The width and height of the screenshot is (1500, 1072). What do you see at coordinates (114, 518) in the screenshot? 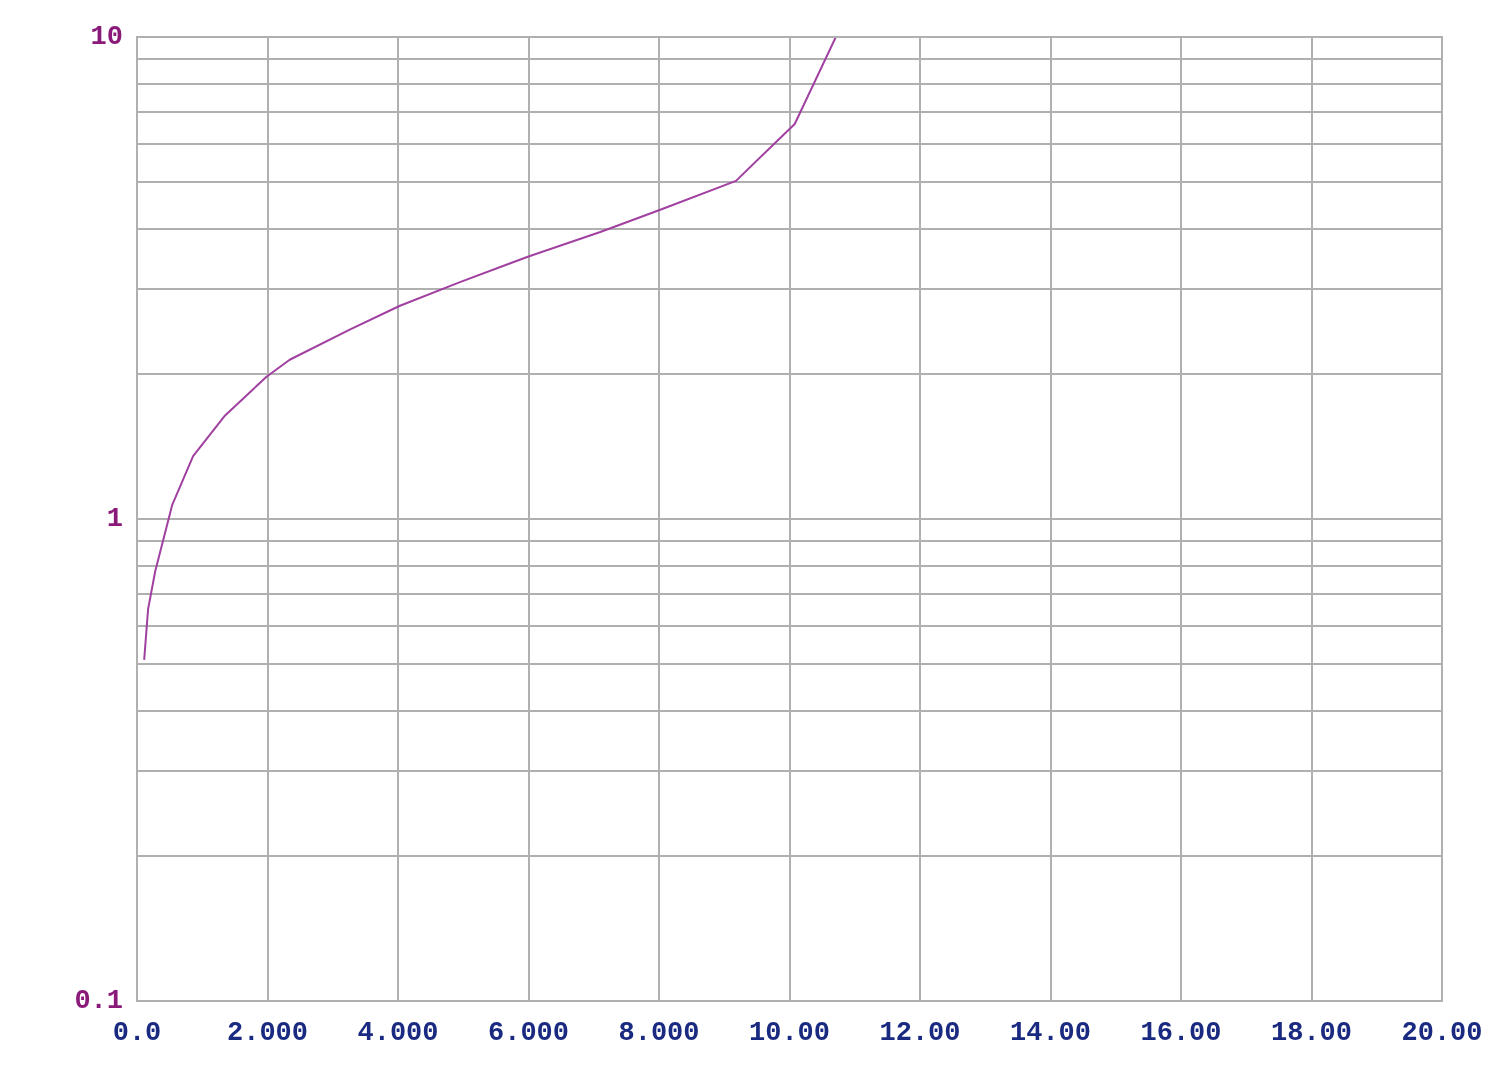
I see `y-tick-label: 1` at bounding box center [114, 518].